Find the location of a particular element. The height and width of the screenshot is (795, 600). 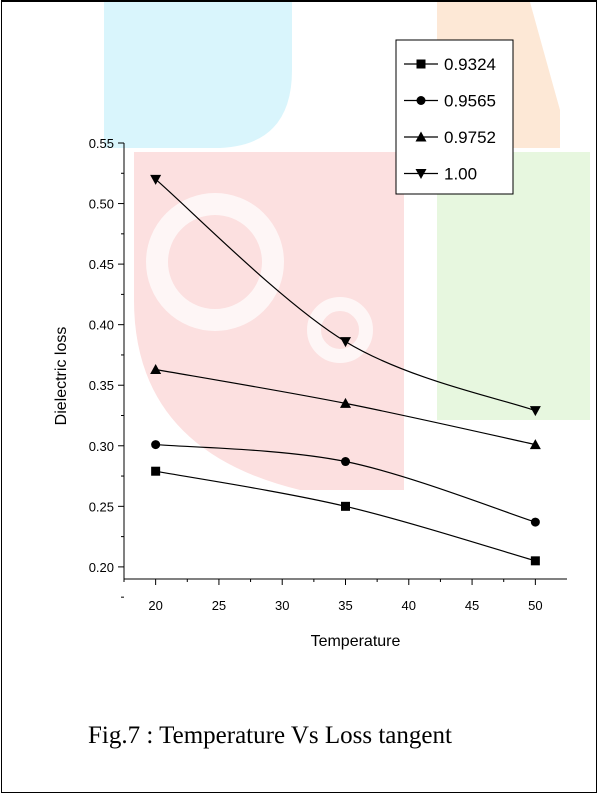

y-tick-label: 0.20 is located at coordinates (101, 567).